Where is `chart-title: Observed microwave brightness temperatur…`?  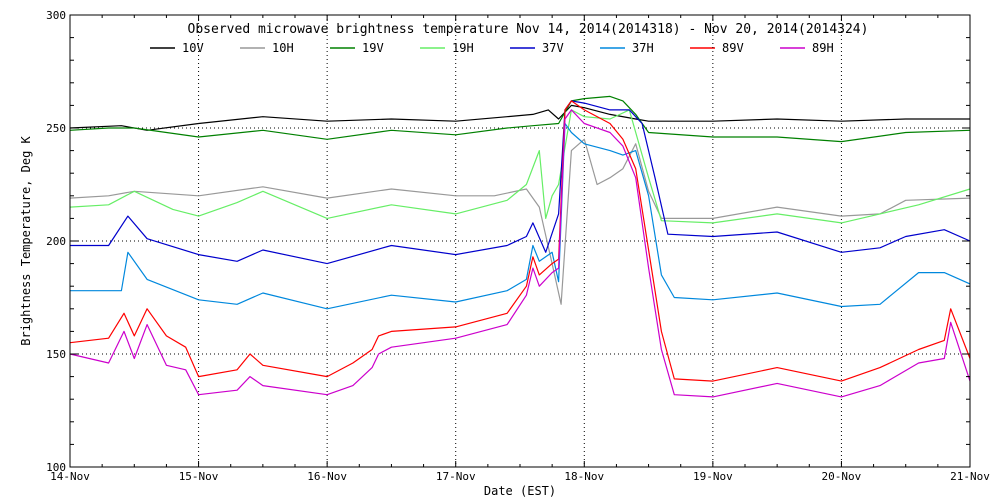 chart-title: Observed microwave brightness temperatur… is located at coordinates (528, 29).